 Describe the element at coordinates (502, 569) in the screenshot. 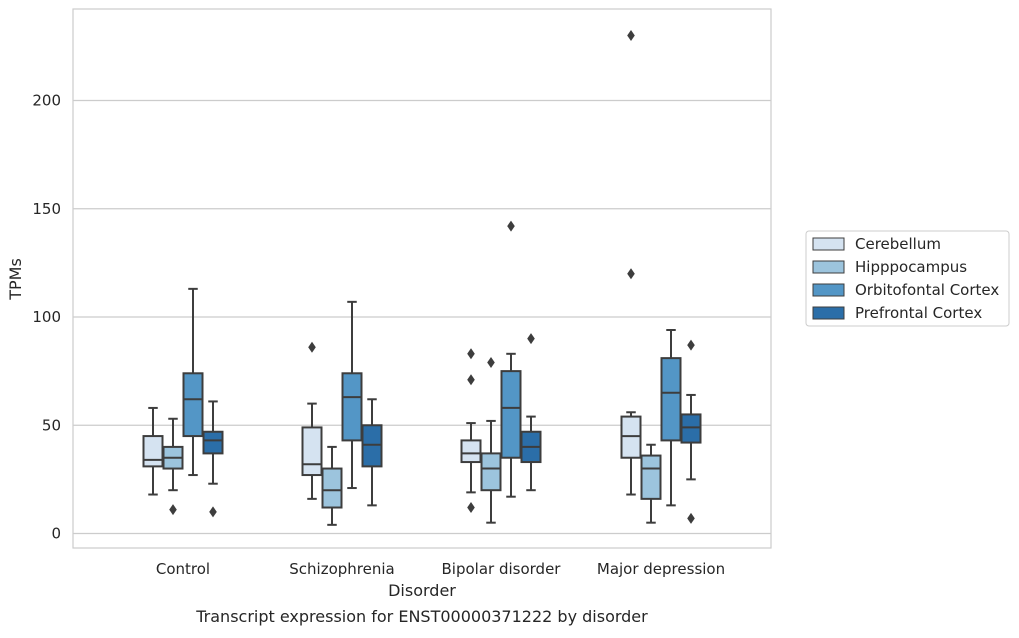

I see `x-tick-label: Bipolar disorder` at that location.